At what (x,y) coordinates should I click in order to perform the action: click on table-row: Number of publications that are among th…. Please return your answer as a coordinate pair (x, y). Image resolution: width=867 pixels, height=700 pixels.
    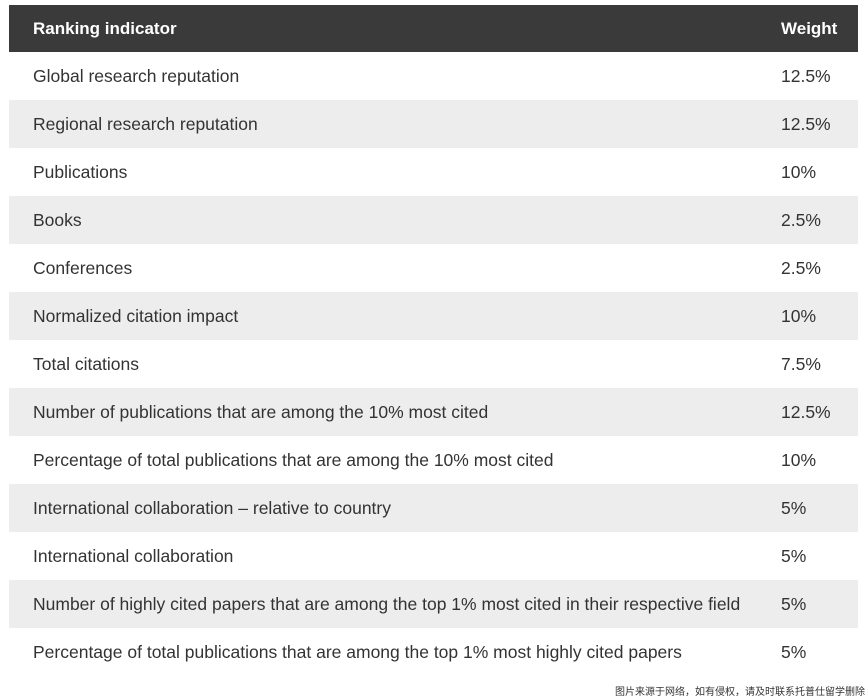
    Looking at the image, I should click on (433, 412).